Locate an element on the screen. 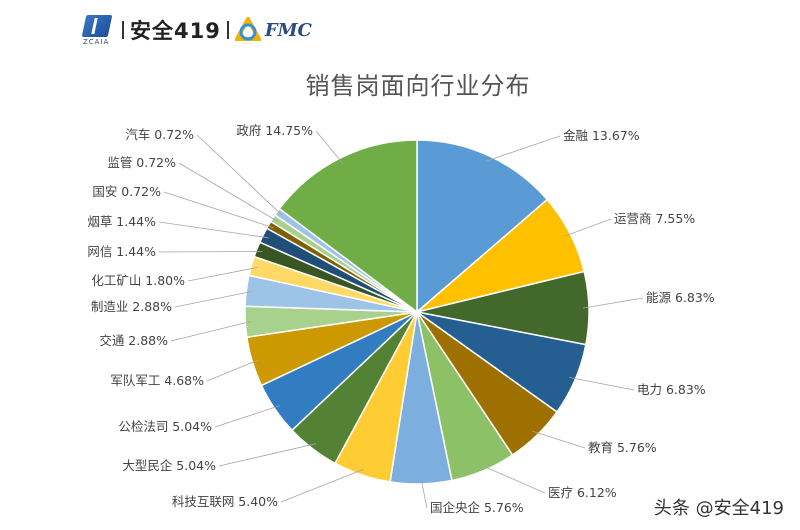  slice-label: 电力 6.83% is located at coordinates (671, 389).